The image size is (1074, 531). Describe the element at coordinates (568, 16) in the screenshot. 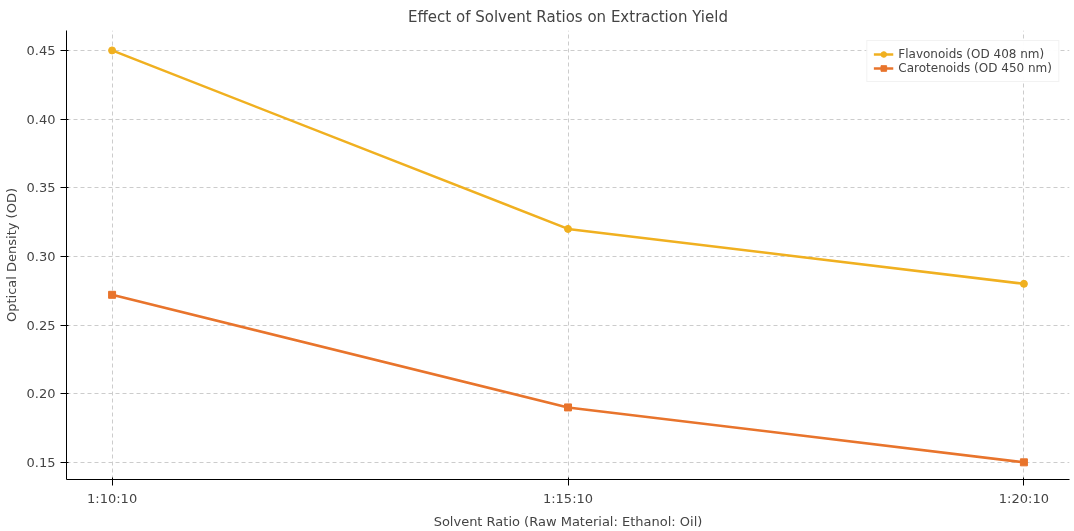

I see `chart-title: Effect of Solvent Ratios on Extraction Yield` at that location.